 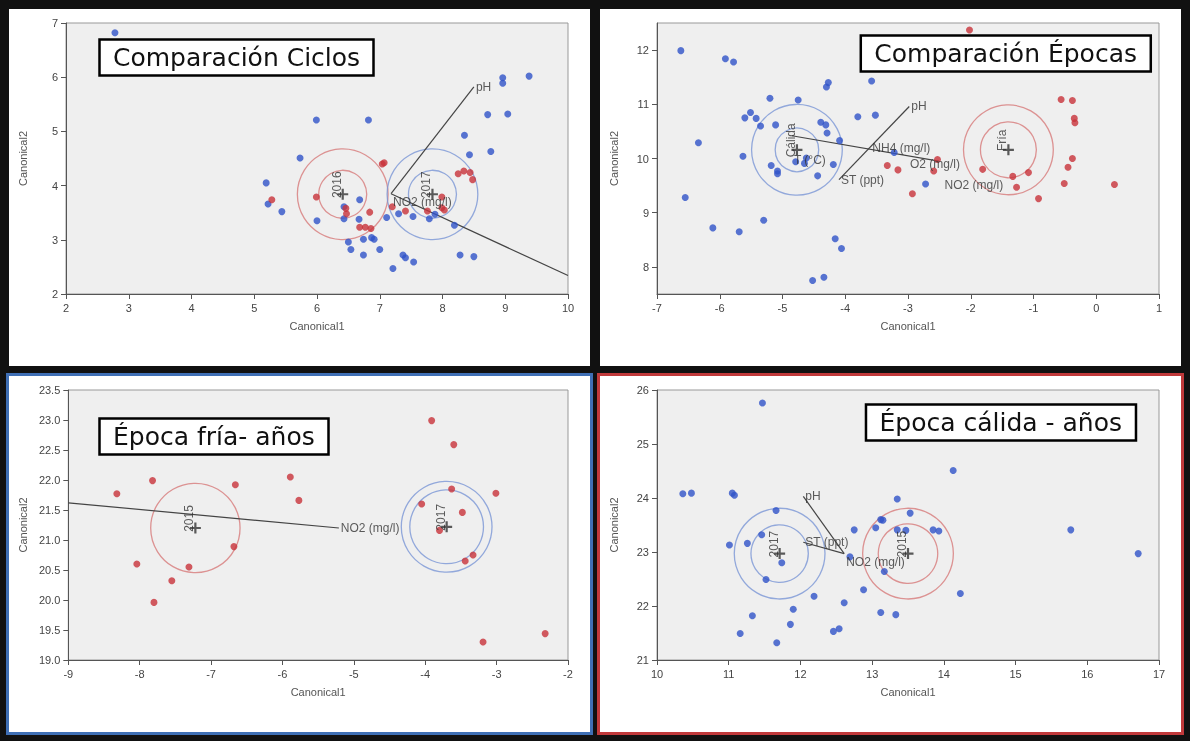 I want to click on annotation: ST (ppt), so click(x=862, y=179).